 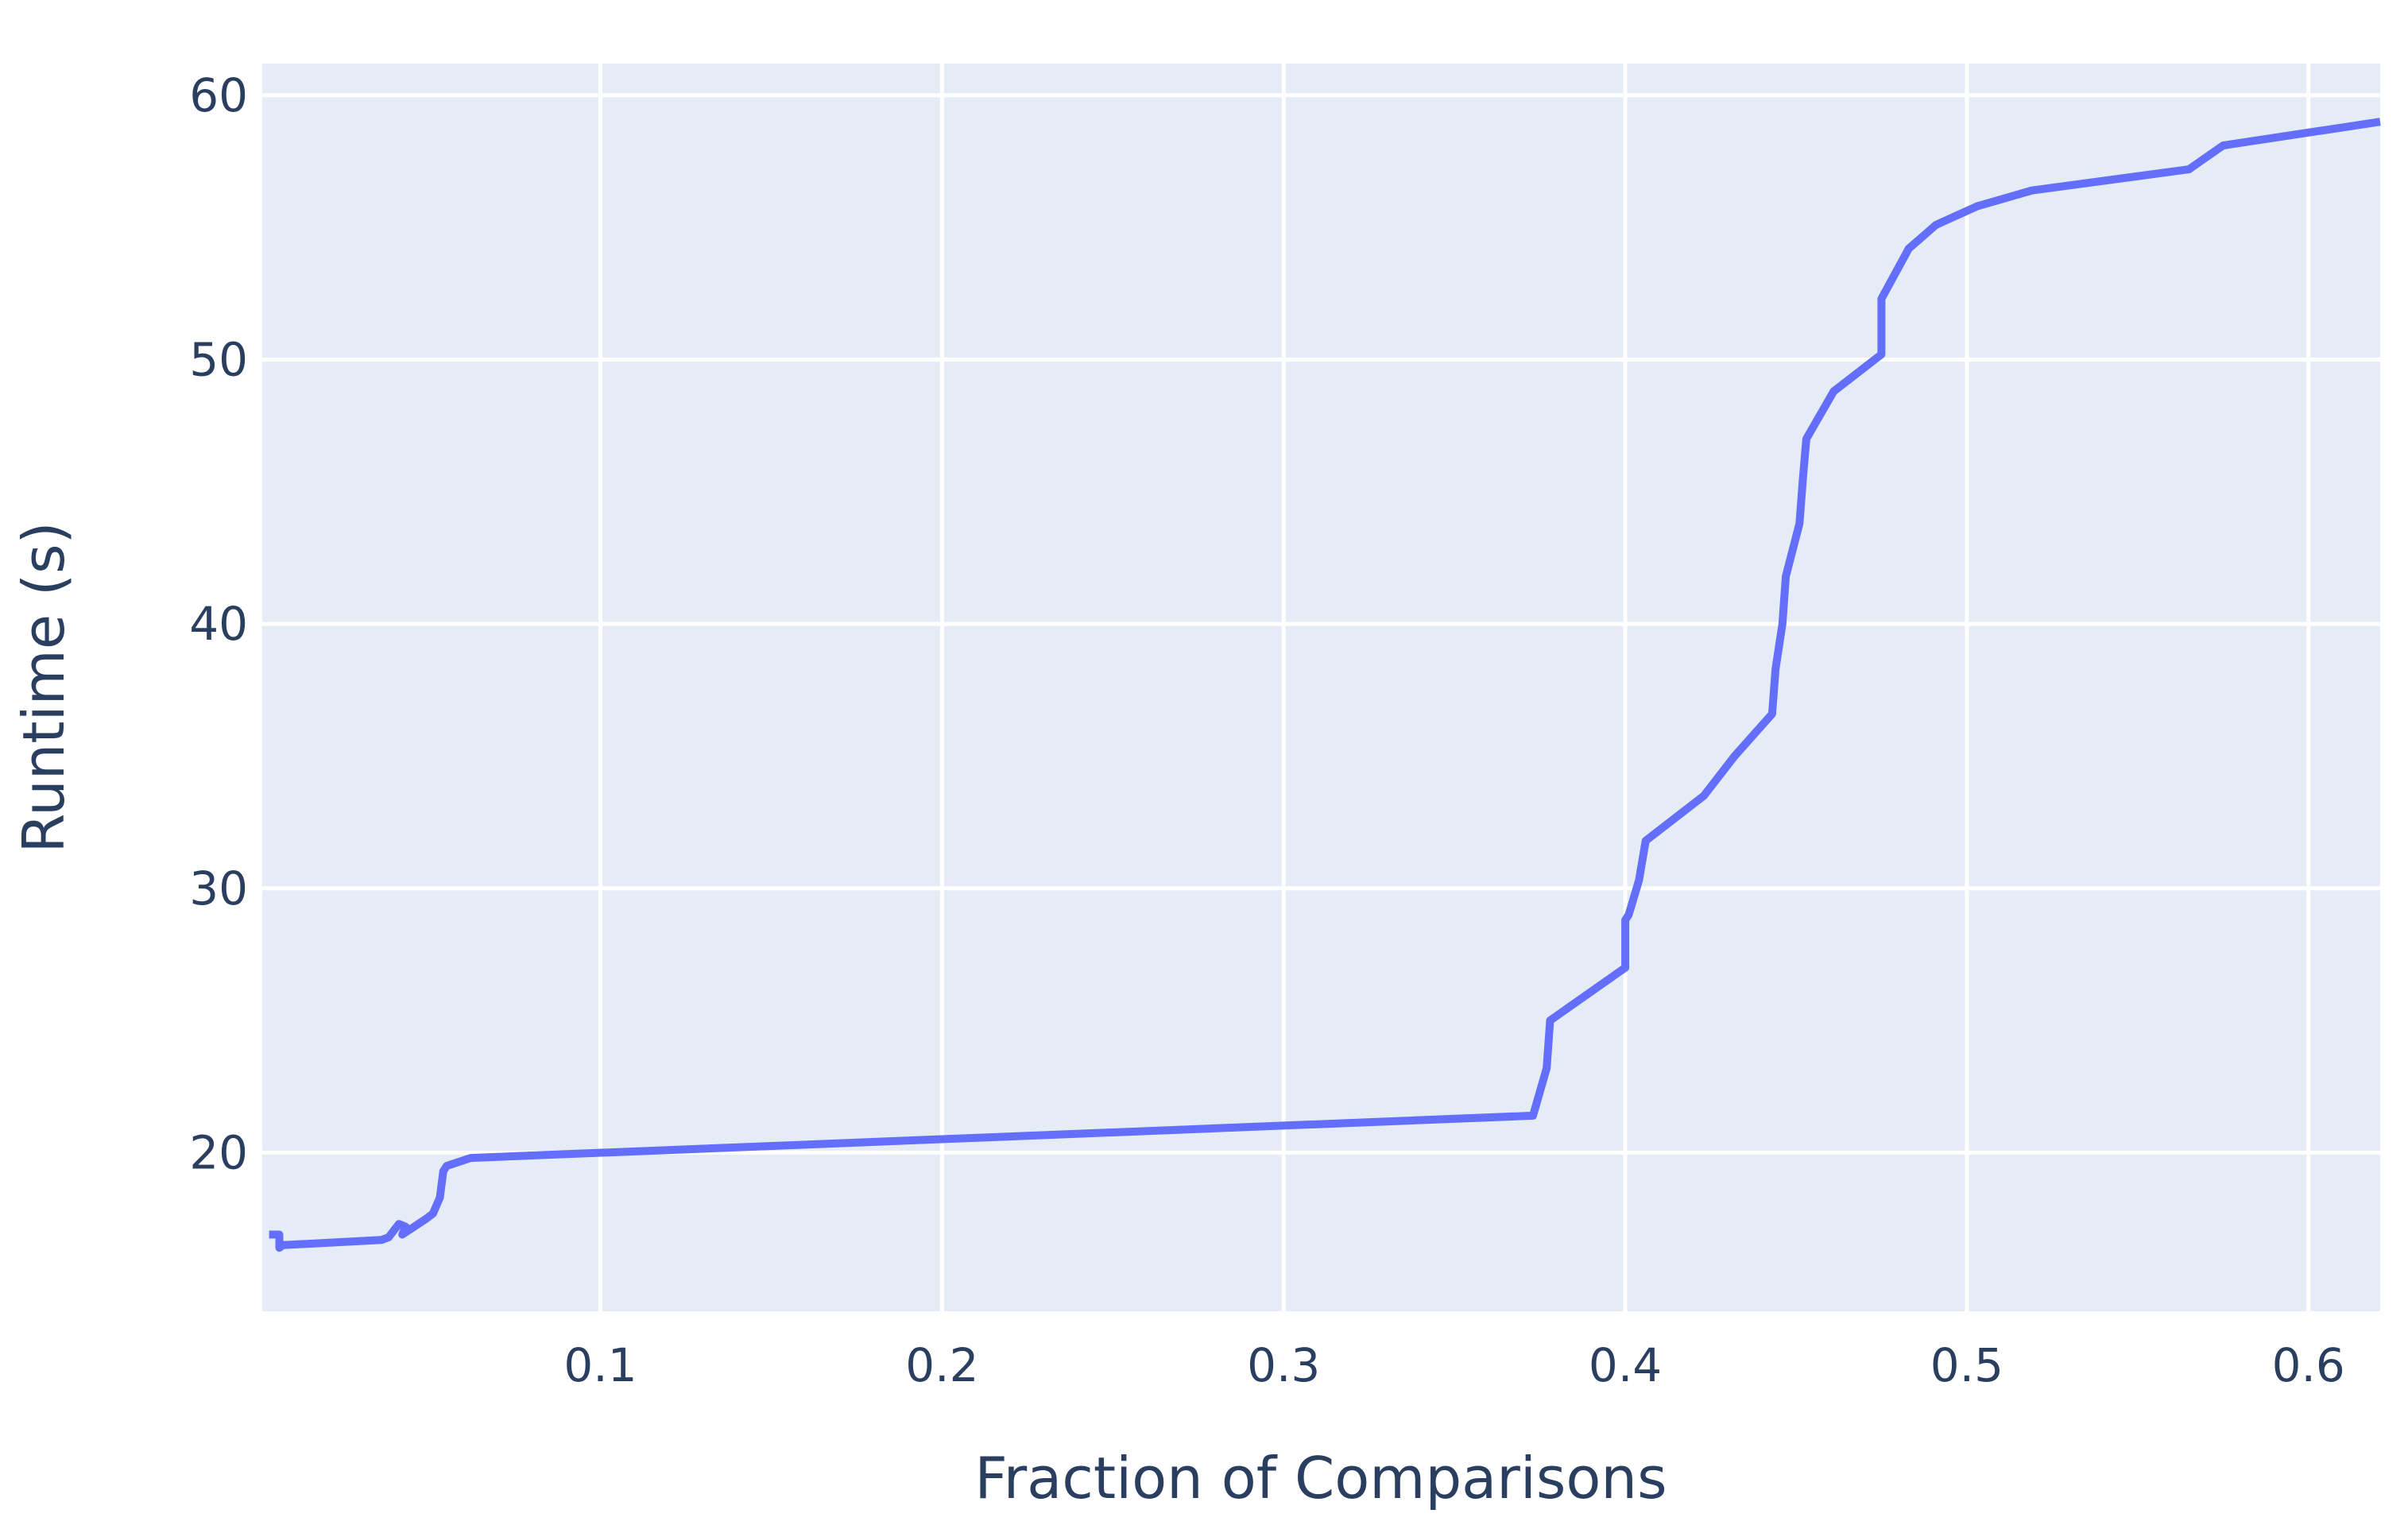 What do you see at coordinates (219, 1152) in the screenshot?
I see `y-tick-label: 20` at bounding box center [219, 1152].